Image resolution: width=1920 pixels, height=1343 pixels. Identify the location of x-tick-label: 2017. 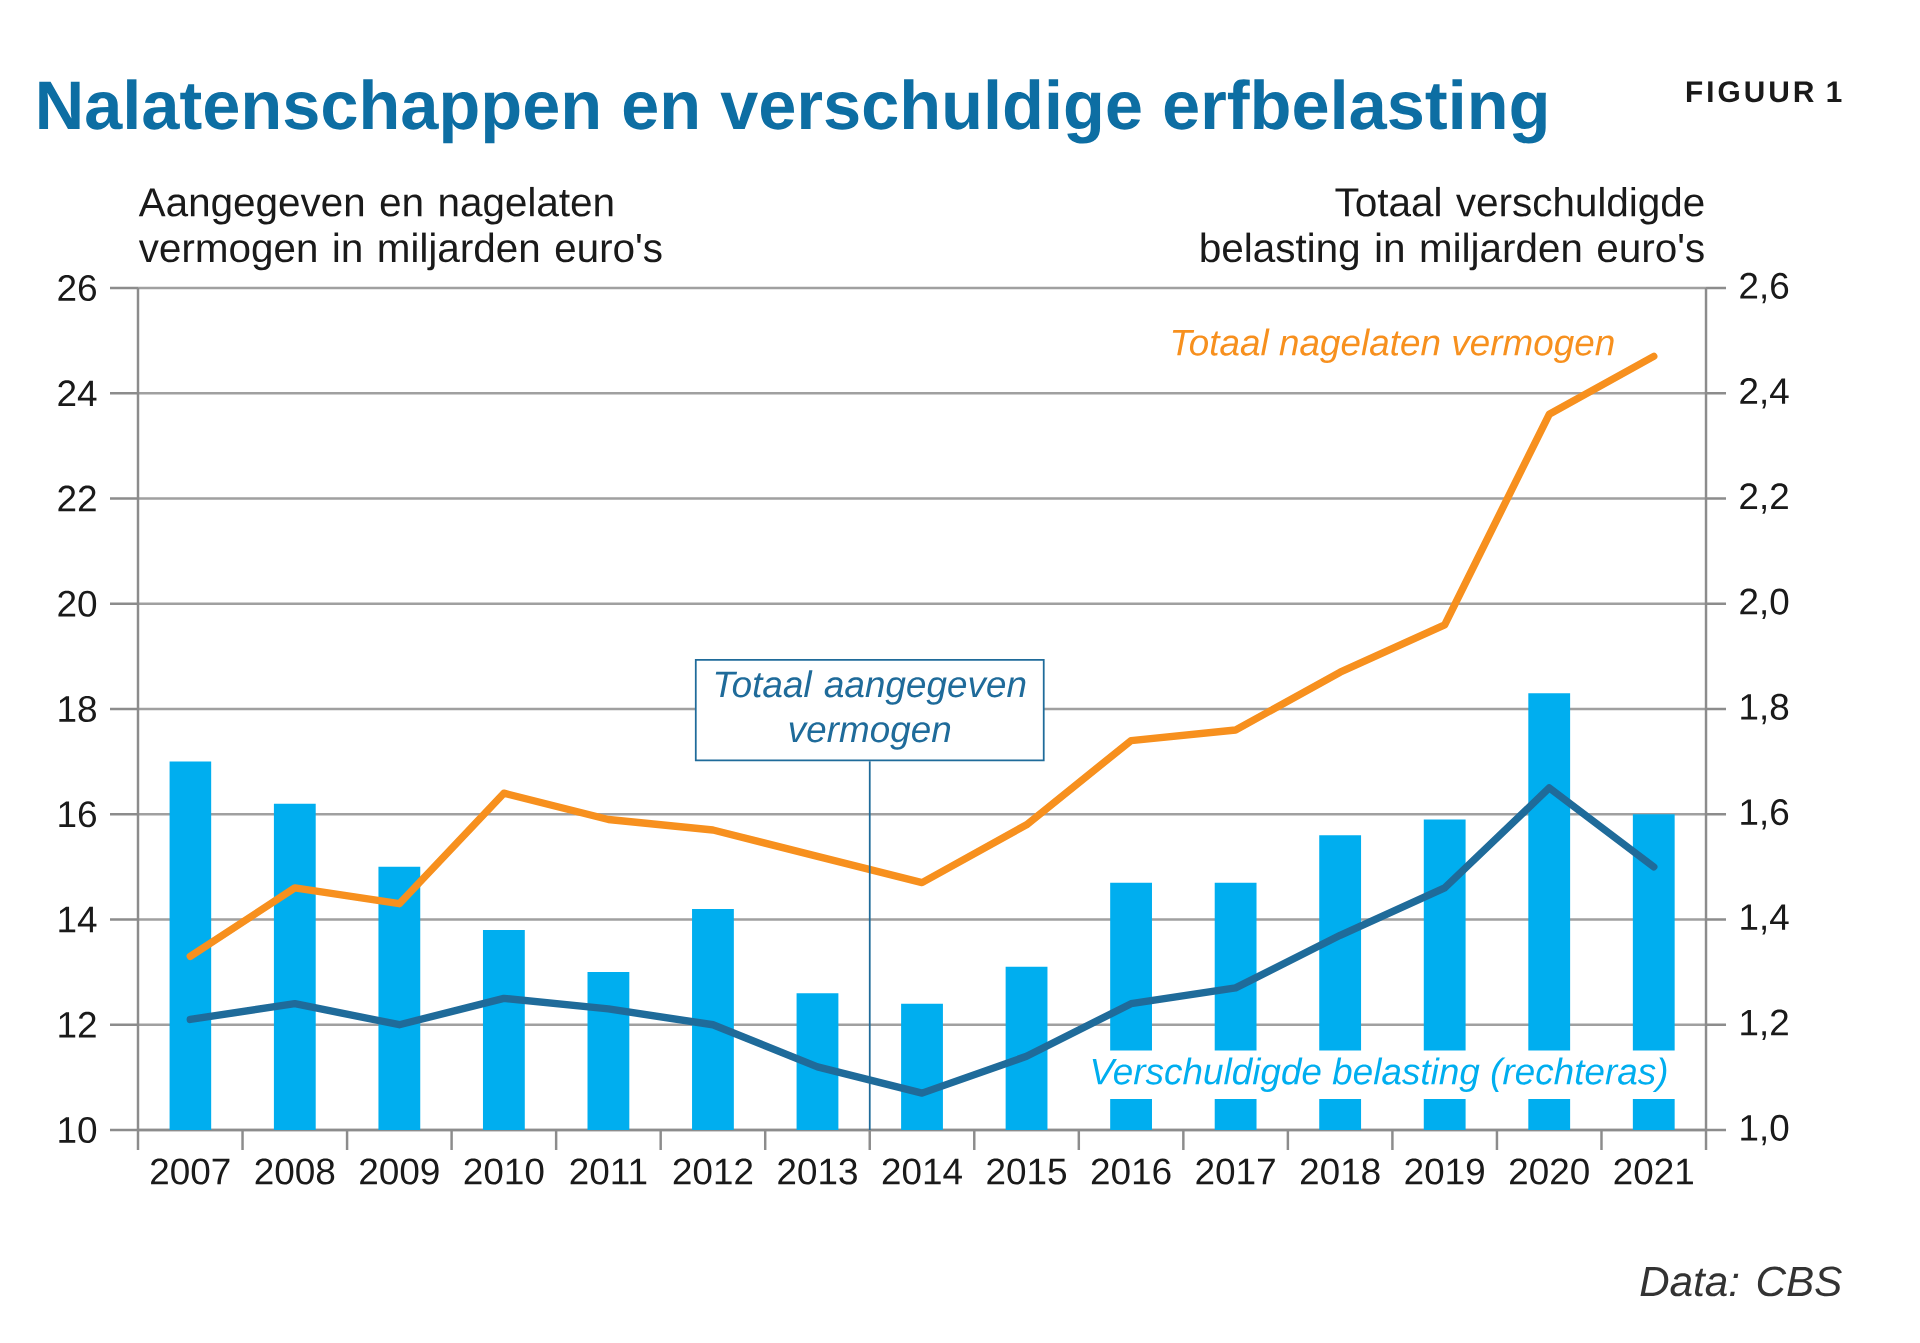
(1235, 1171).